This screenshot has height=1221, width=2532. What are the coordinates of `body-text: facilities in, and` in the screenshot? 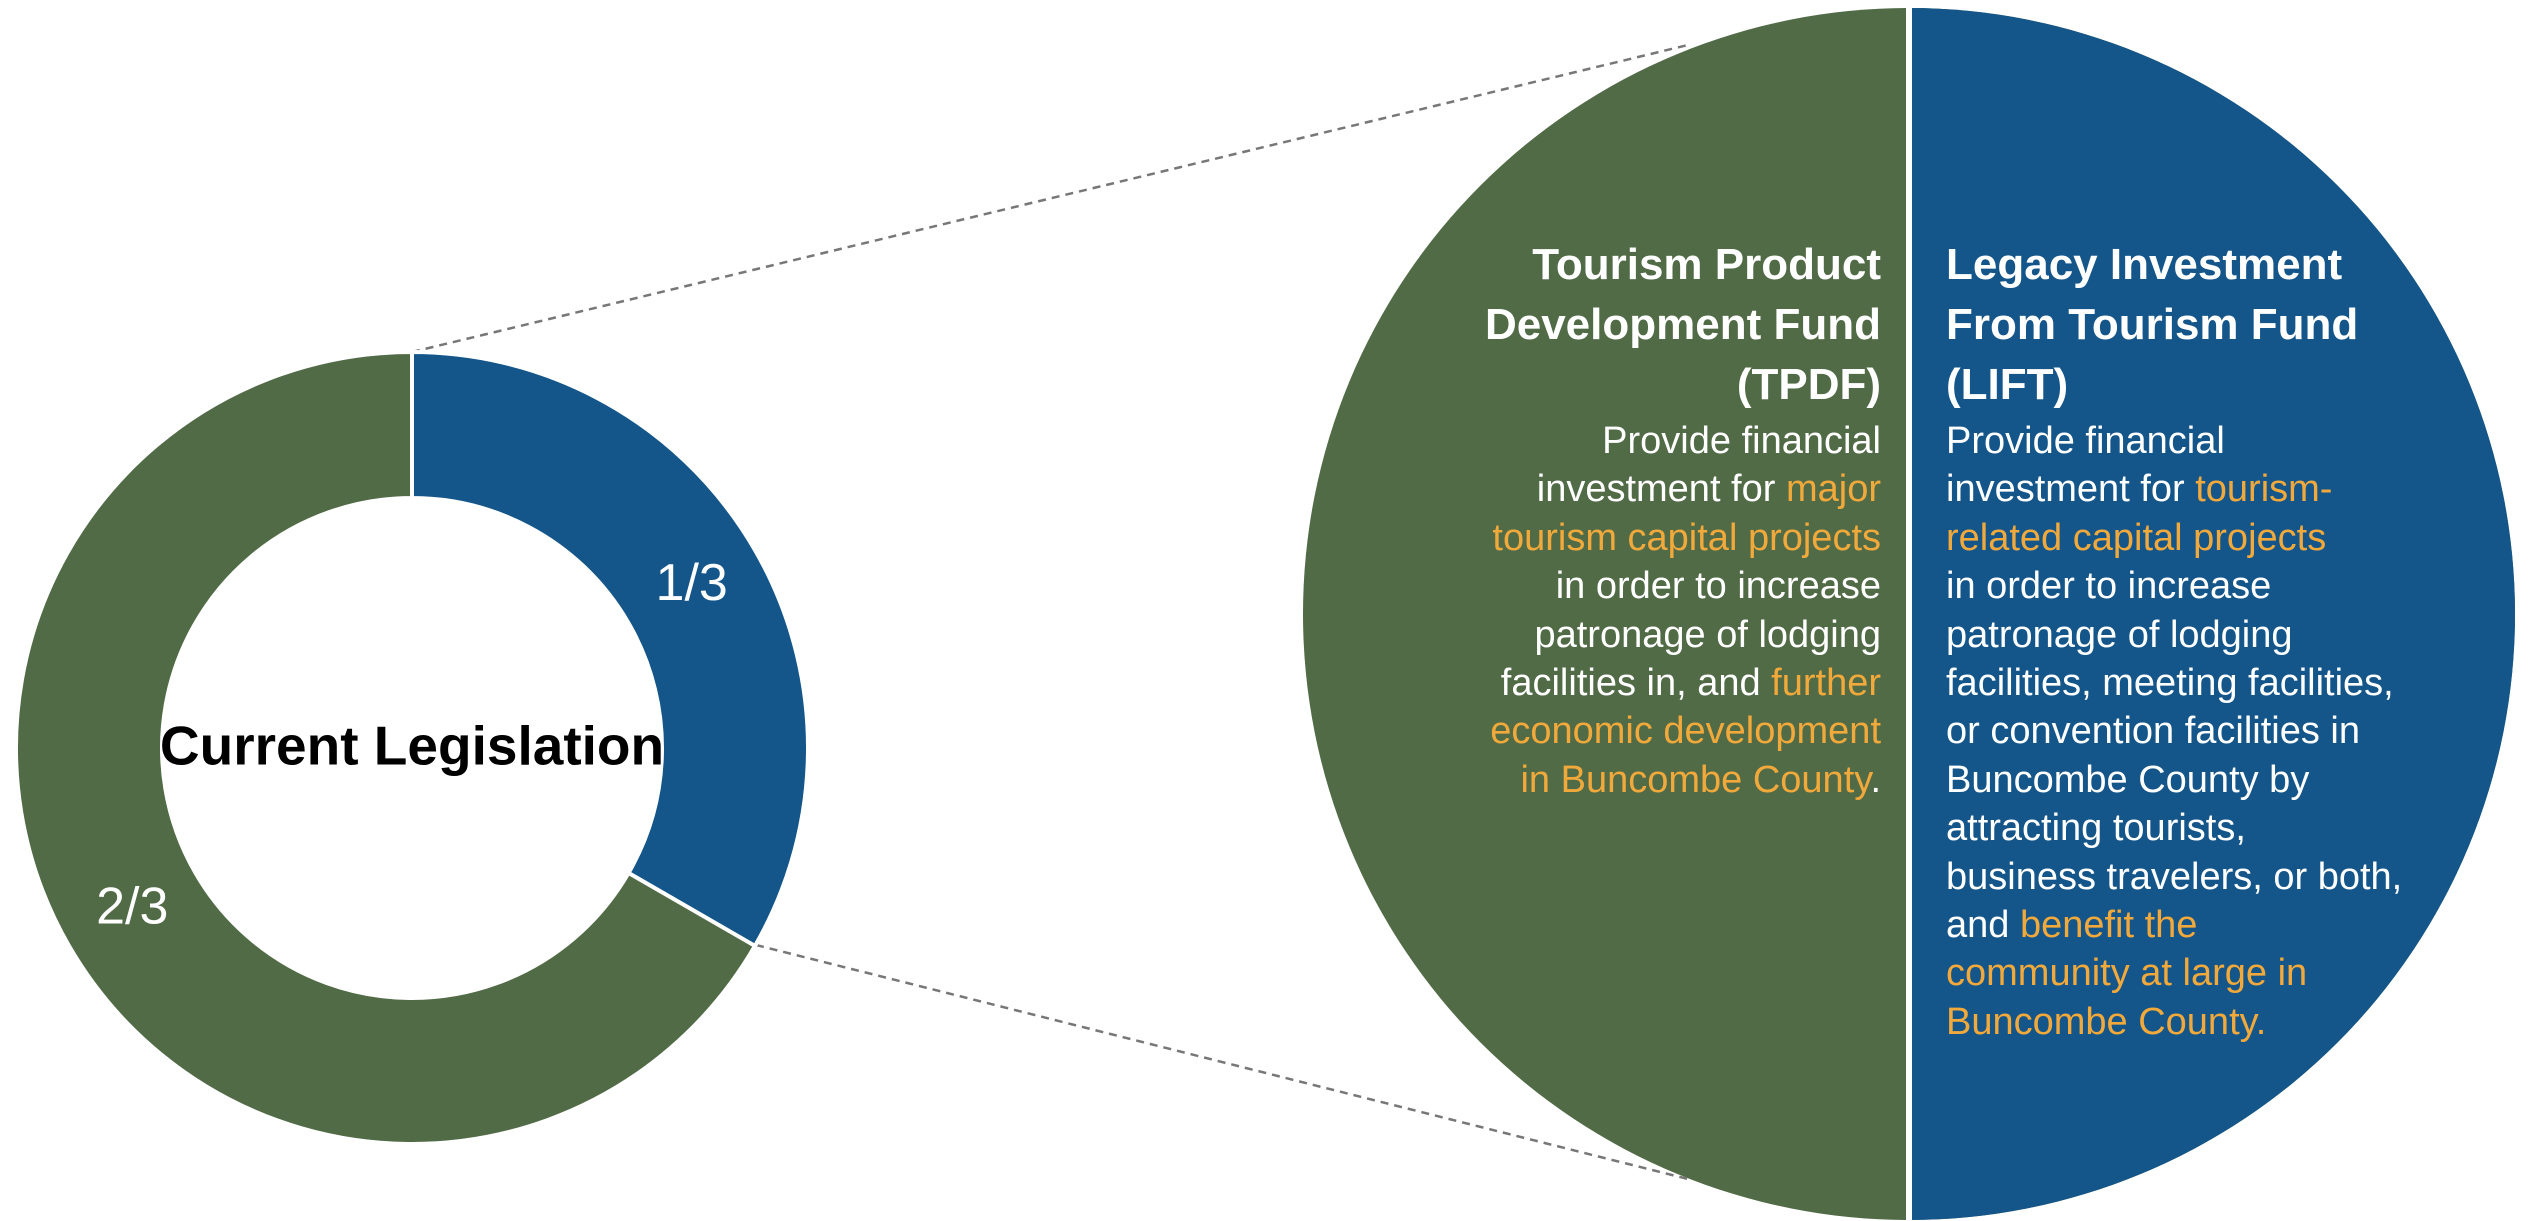 It's located at (1636, 683).